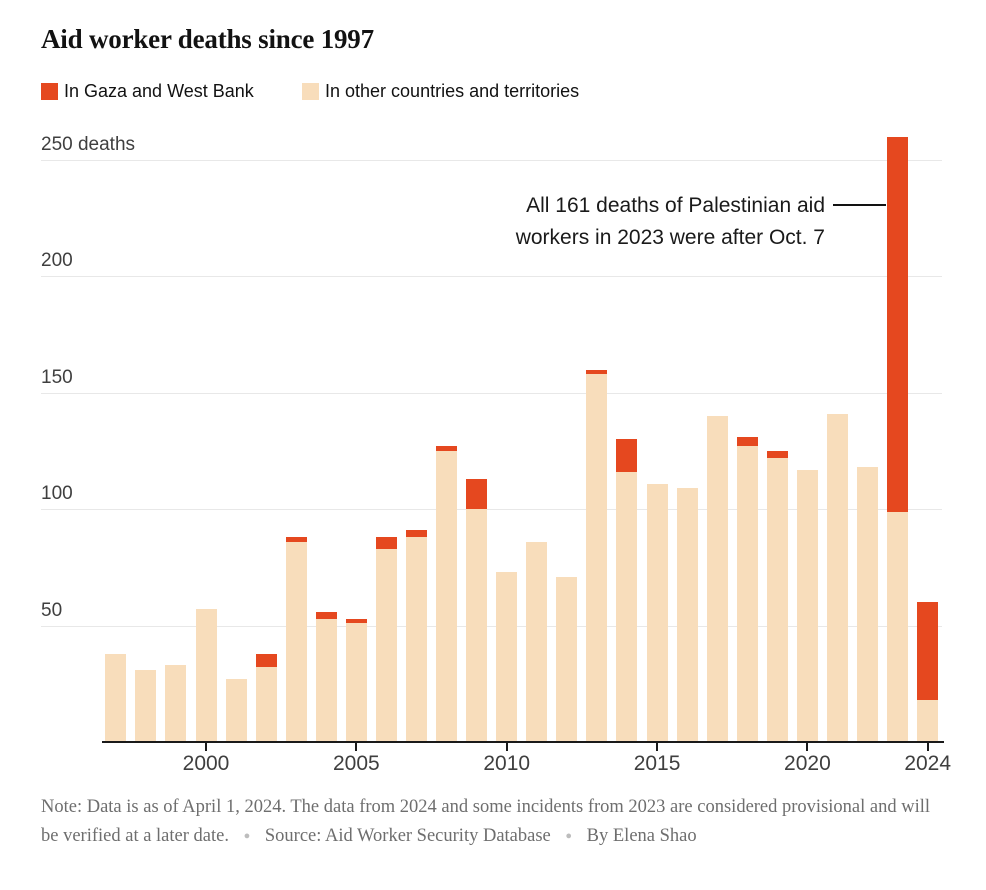 This screenshot has height=890, width=986. I want to click on bar-segment-gaza-2009, so click(477, 494).